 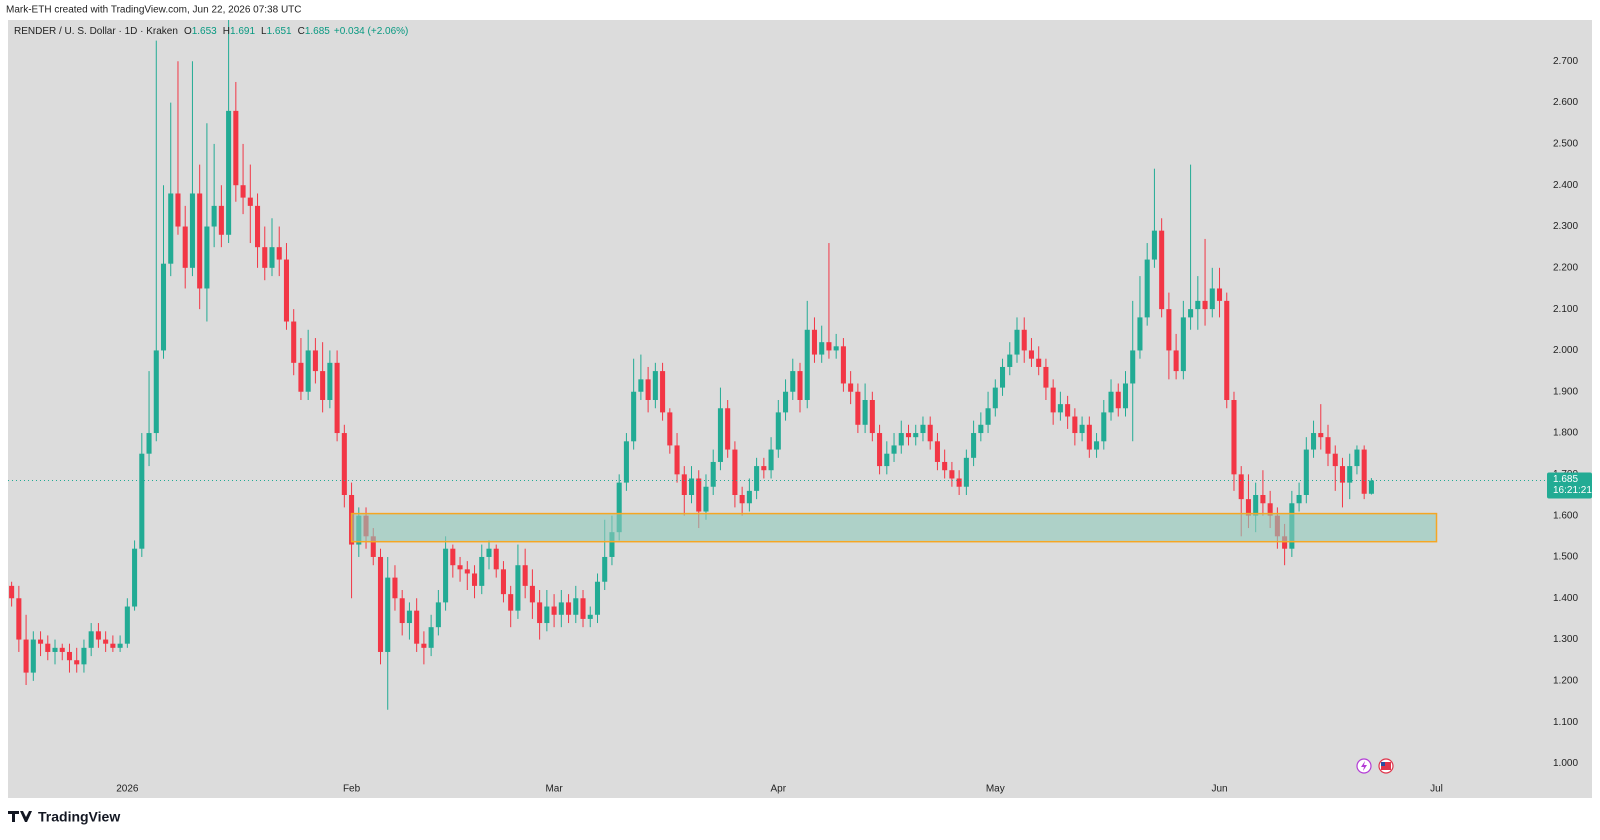 What do you see at coordinates (1565, 433) in the screenshot?
I see `y-tick-label: 1.800` at bounding box center [1565, 433].